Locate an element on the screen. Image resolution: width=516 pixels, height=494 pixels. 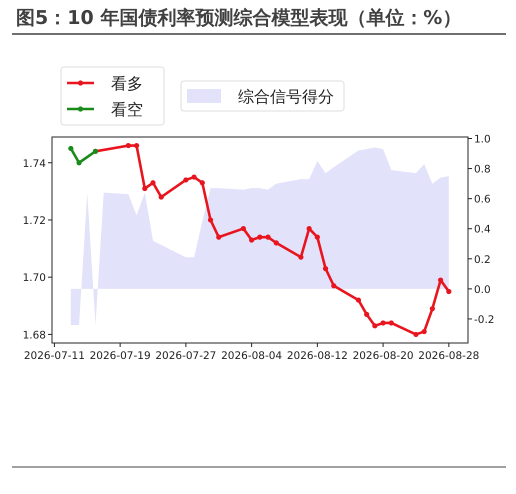
y-tick-label: 1.70 is located at coordinates (34, 278).